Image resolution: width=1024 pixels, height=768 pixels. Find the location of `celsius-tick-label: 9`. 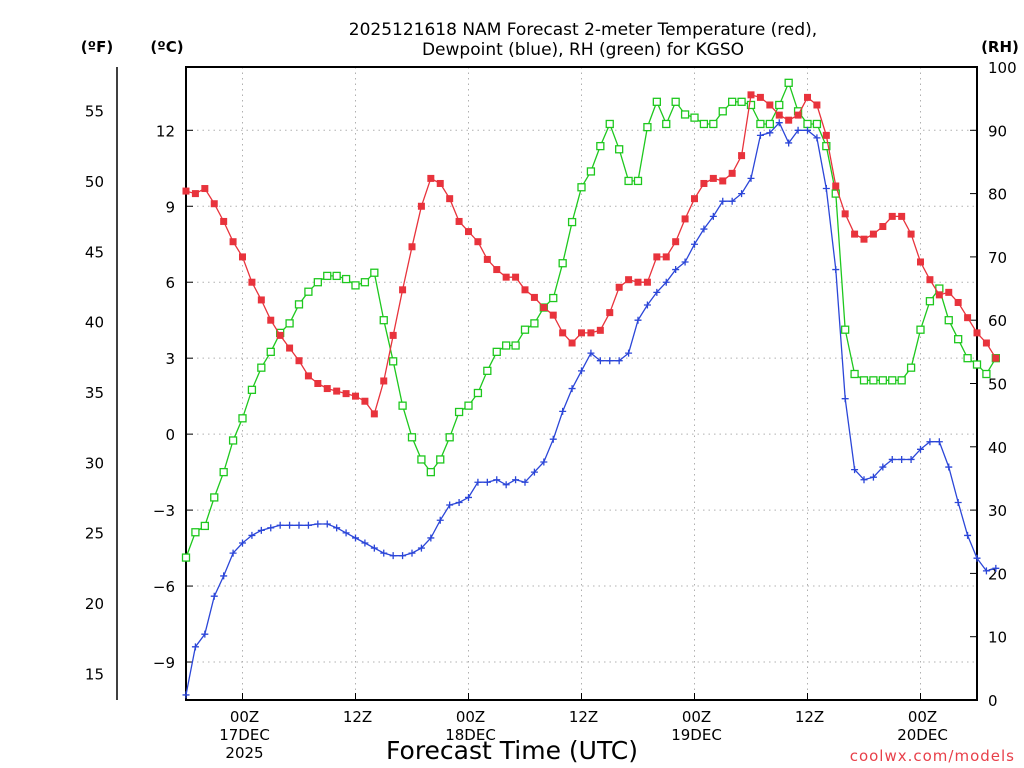

celsius-tick-label: 9 is located at coordinates (170, 207).